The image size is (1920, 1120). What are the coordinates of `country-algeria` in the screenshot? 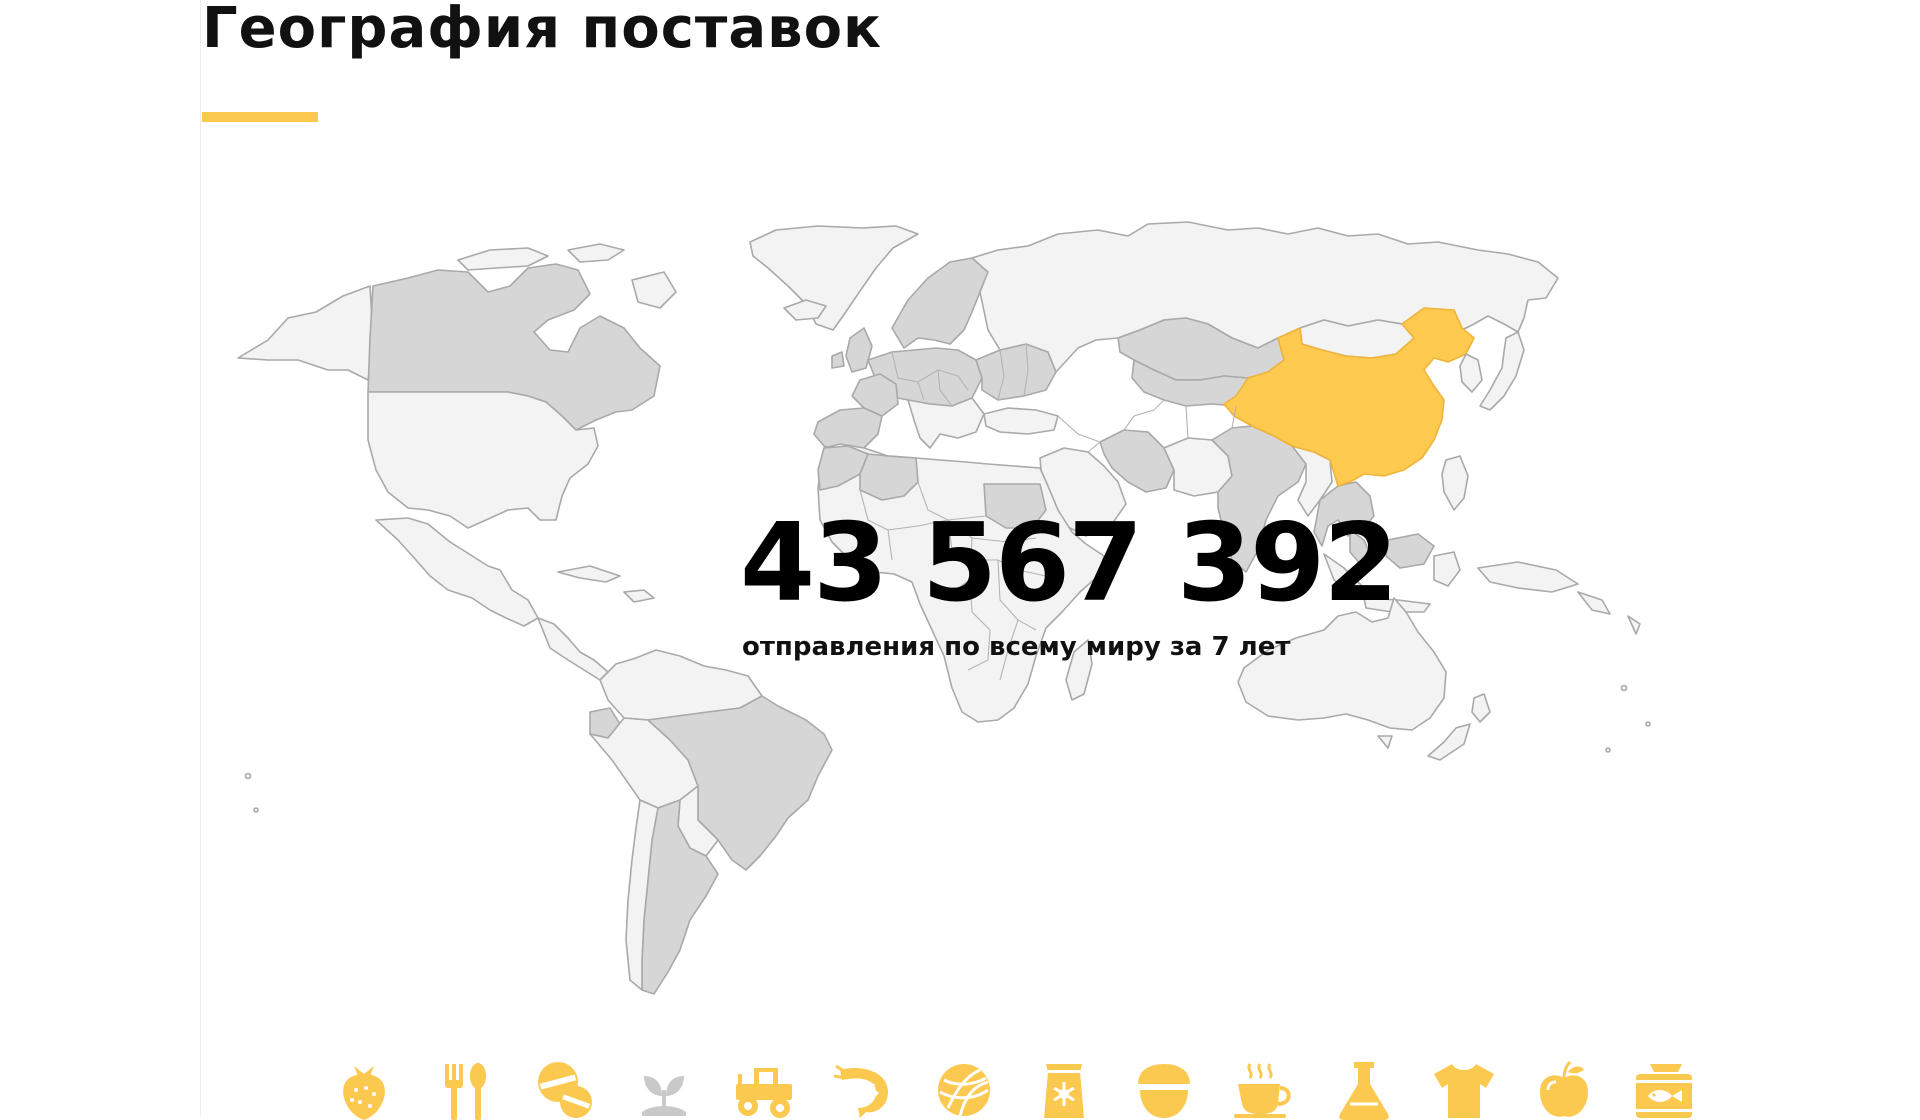 It's located at (889, 477).